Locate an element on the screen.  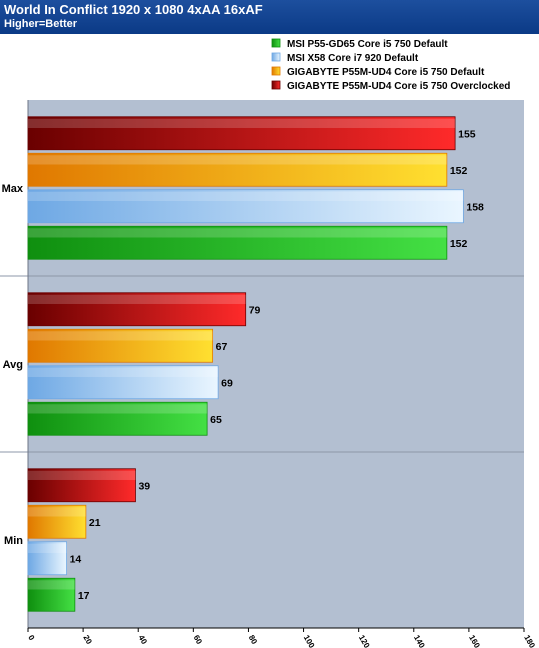
bar-avg-red is located at coordinates (137, 309).